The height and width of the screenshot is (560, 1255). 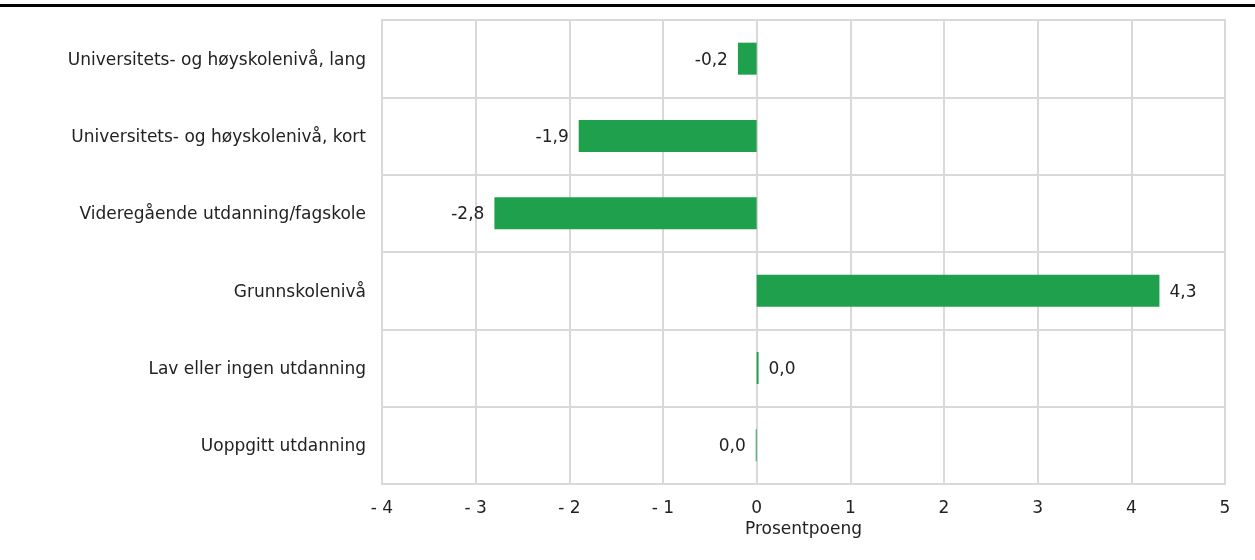 I want to click on x-tick-label: - 1, so click(x=663, y=506).